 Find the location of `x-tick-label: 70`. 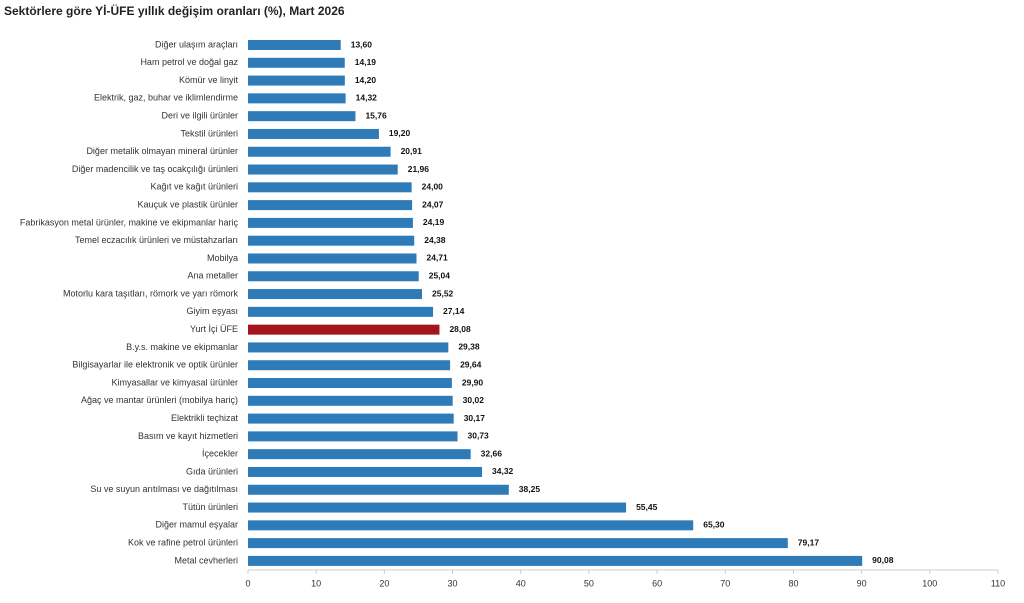

x-tick-label: 70 is located at coordinates (725, 583).